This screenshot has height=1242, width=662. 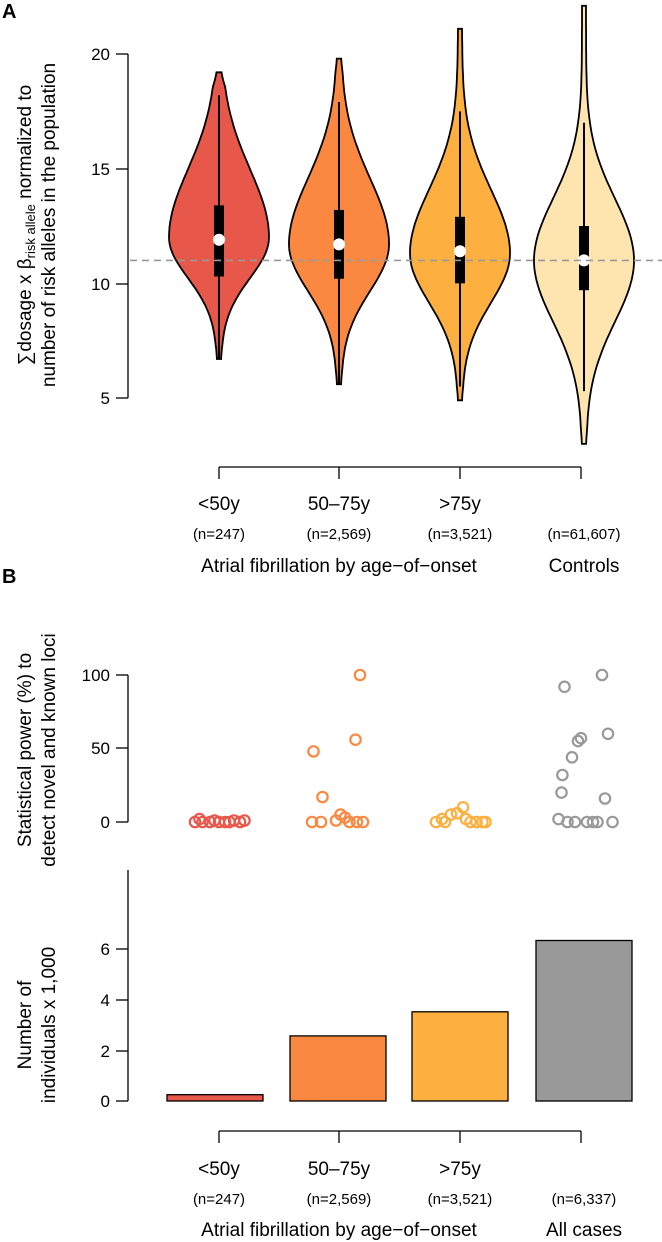 What do you see at coordinates (9, 577) in the screenshot?
I see `panel-b-label: B` at bounding box center [9, 577].